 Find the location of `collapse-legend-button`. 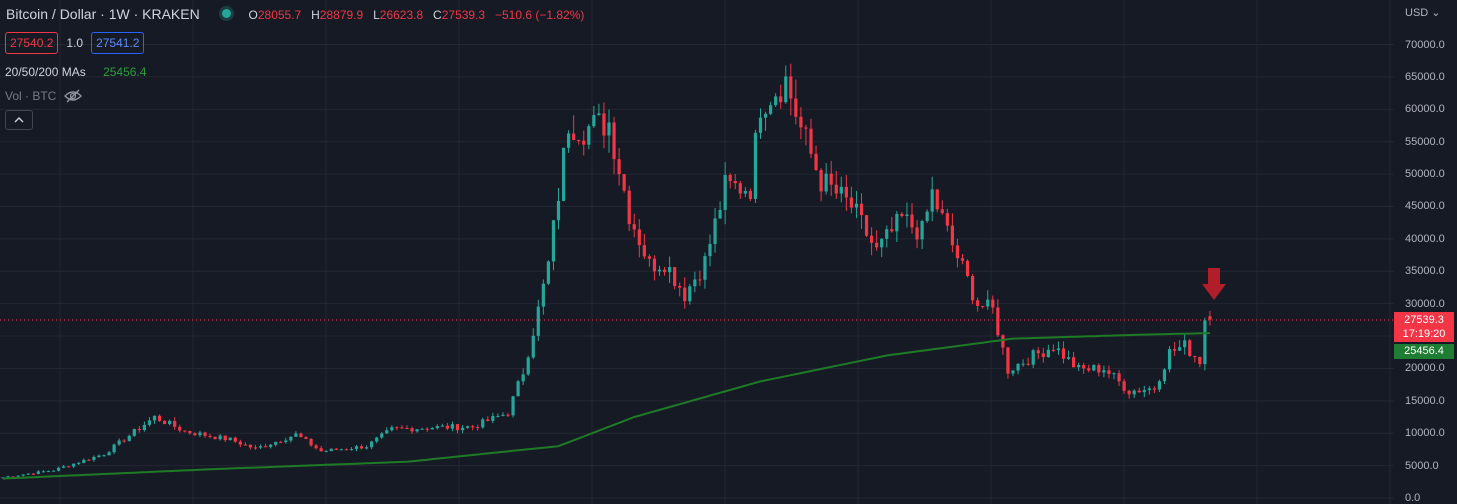

collapse-legend-button is located at coordinates (19, 120).